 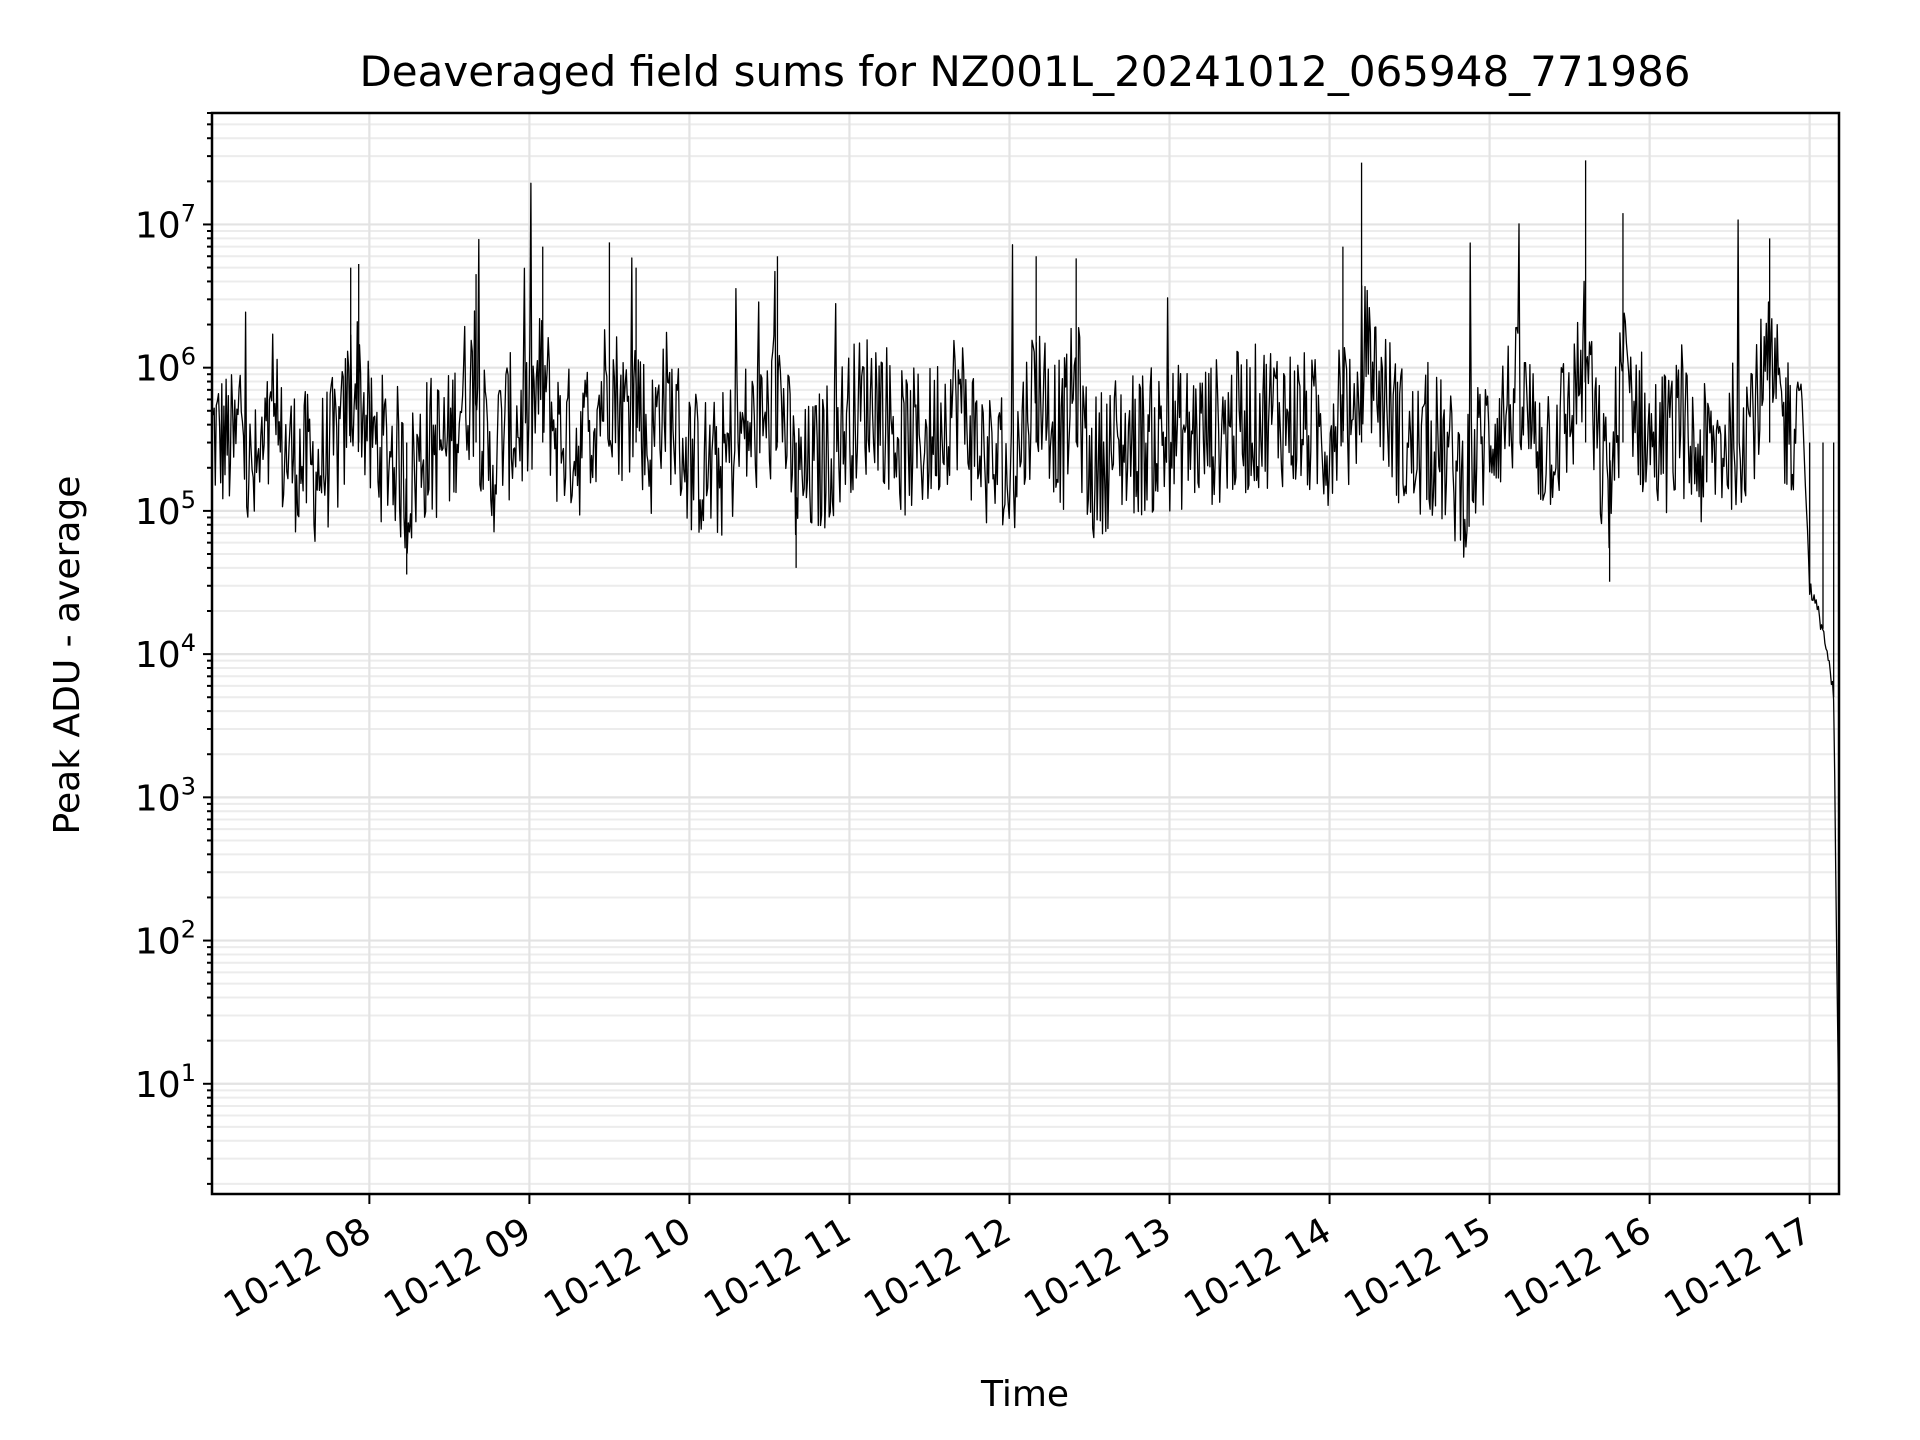 I want to click on x-tick-label: 10-12 08, so click(x=297, y=1268).